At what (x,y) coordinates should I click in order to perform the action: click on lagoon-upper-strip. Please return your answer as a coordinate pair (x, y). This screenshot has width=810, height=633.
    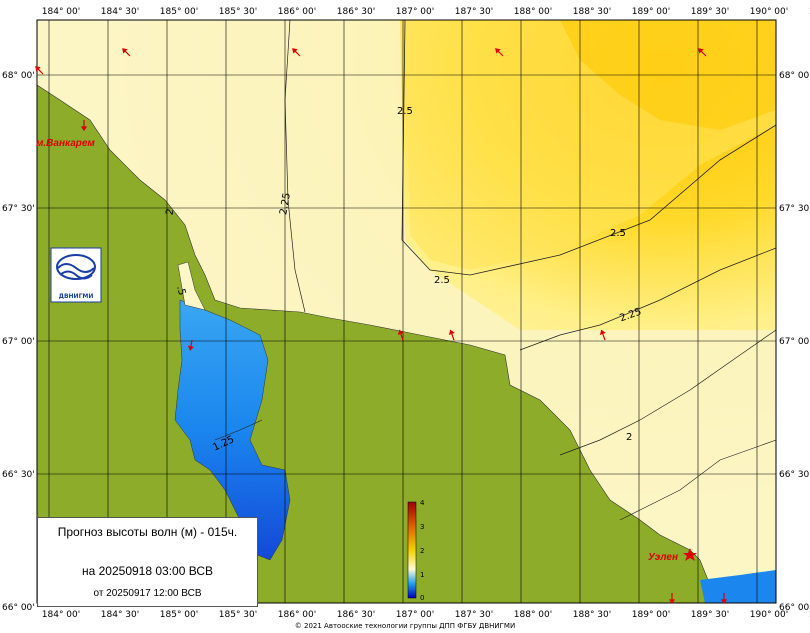
    Looking at the image, I should click on (191, 286).